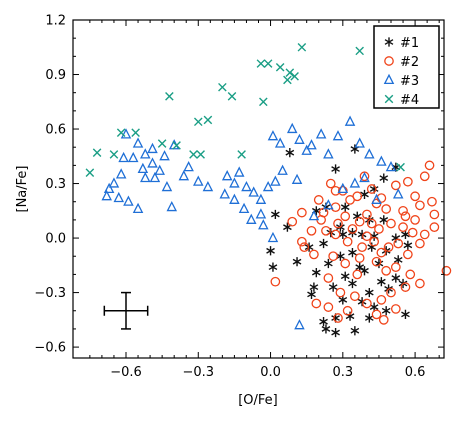 The image size is (458, 422). I want to click on y-tick-label: 1.2, so click(55, 21).